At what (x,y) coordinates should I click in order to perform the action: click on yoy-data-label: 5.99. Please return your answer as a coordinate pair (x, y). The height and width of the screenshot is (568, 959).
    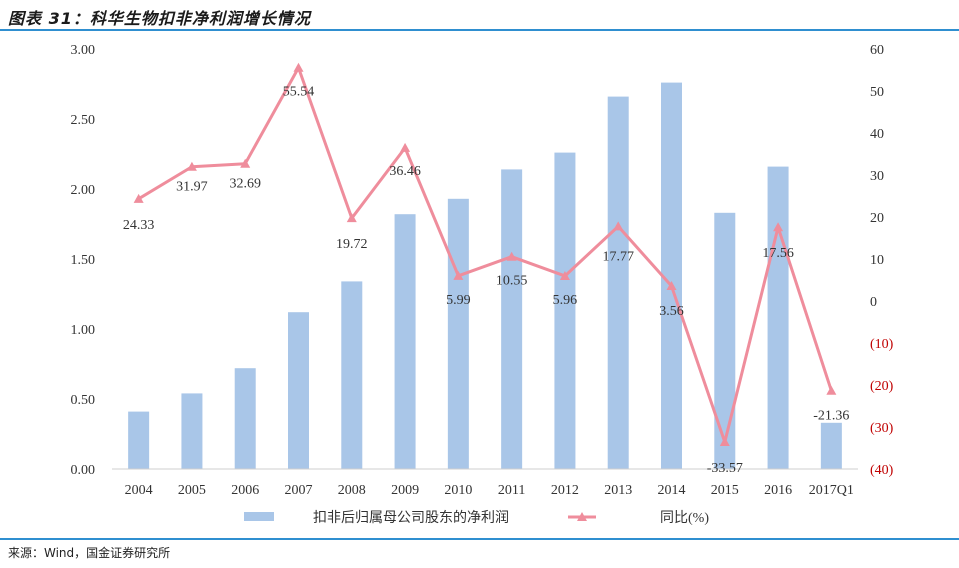
    Looking at the image, I should click on (458, 300).